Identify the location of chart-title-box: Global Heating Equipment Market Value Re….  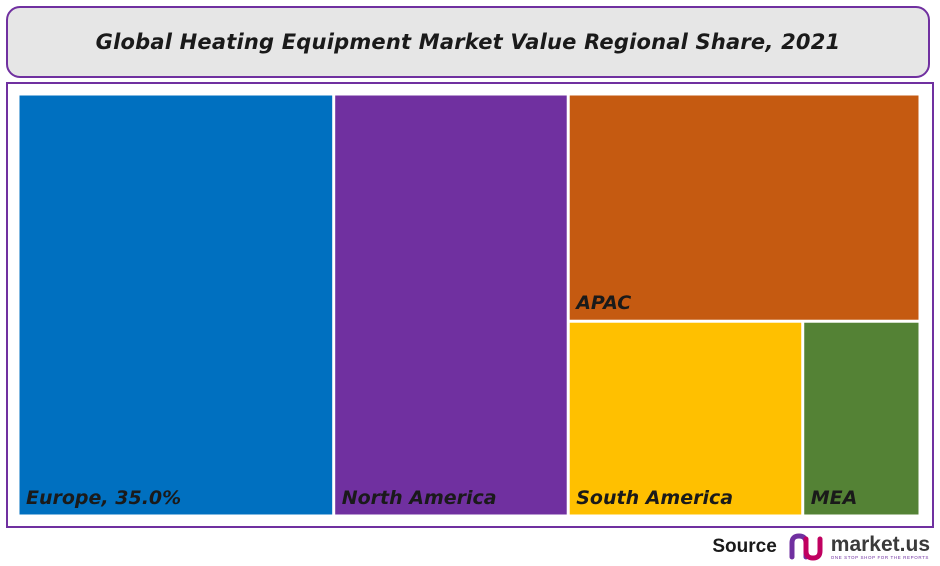
(468, 42).